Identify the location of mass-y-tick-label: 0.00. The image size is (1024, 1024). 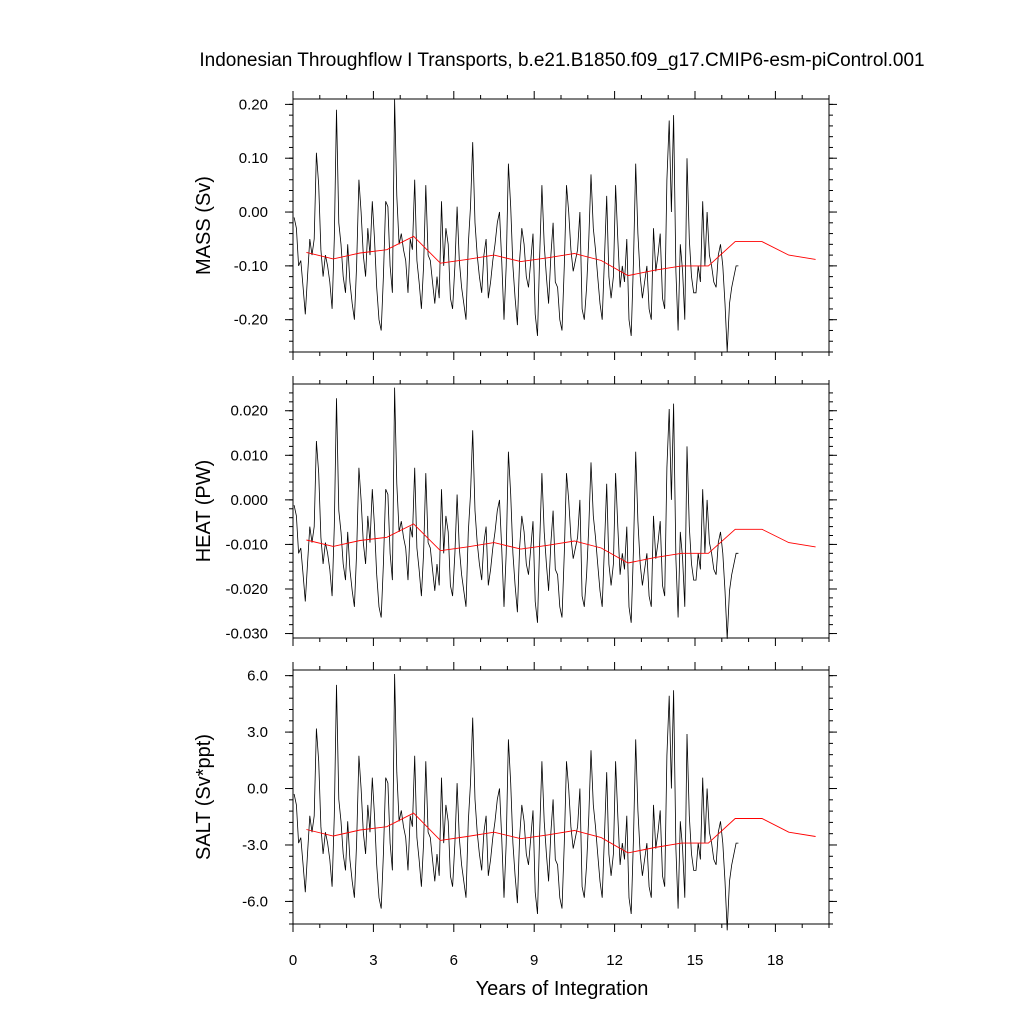
(253, 212).